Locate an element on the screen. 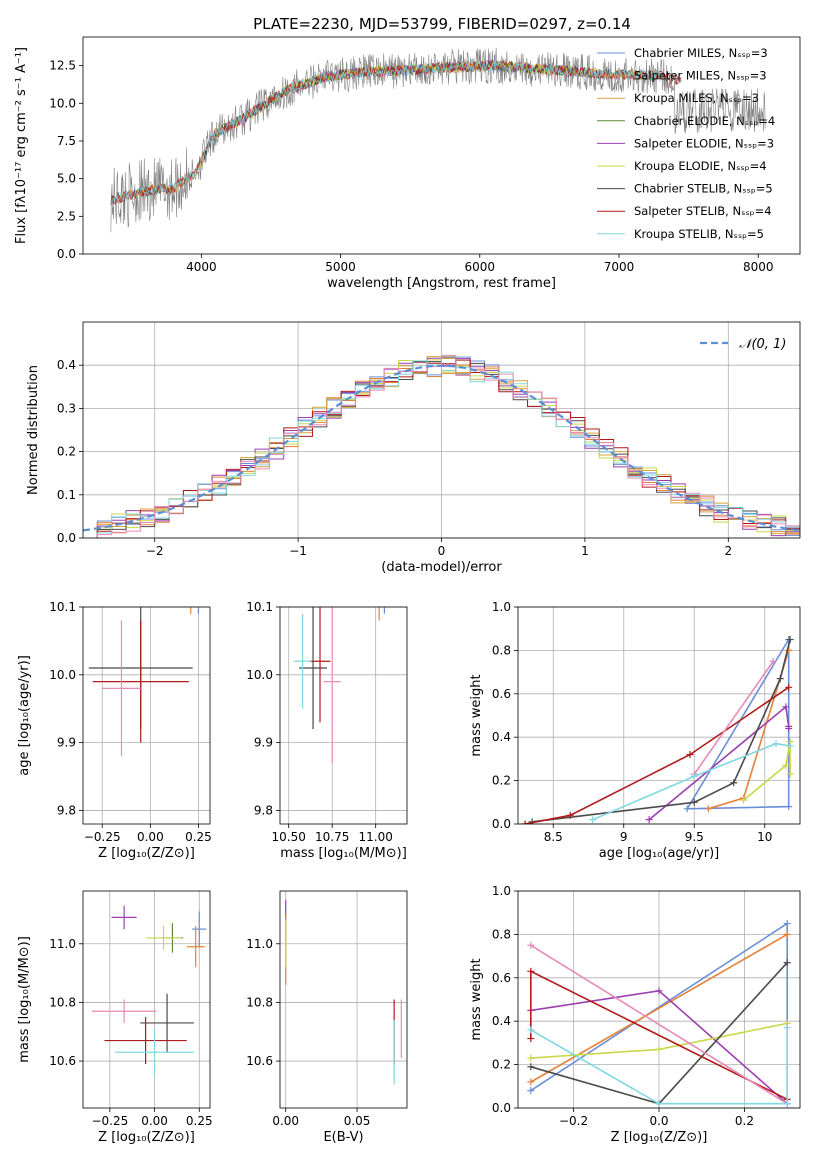 The image size is (819, 1170). x-axis-label: mass [log₁₀(M/M⊙)] is located at coordinates (343, 853).